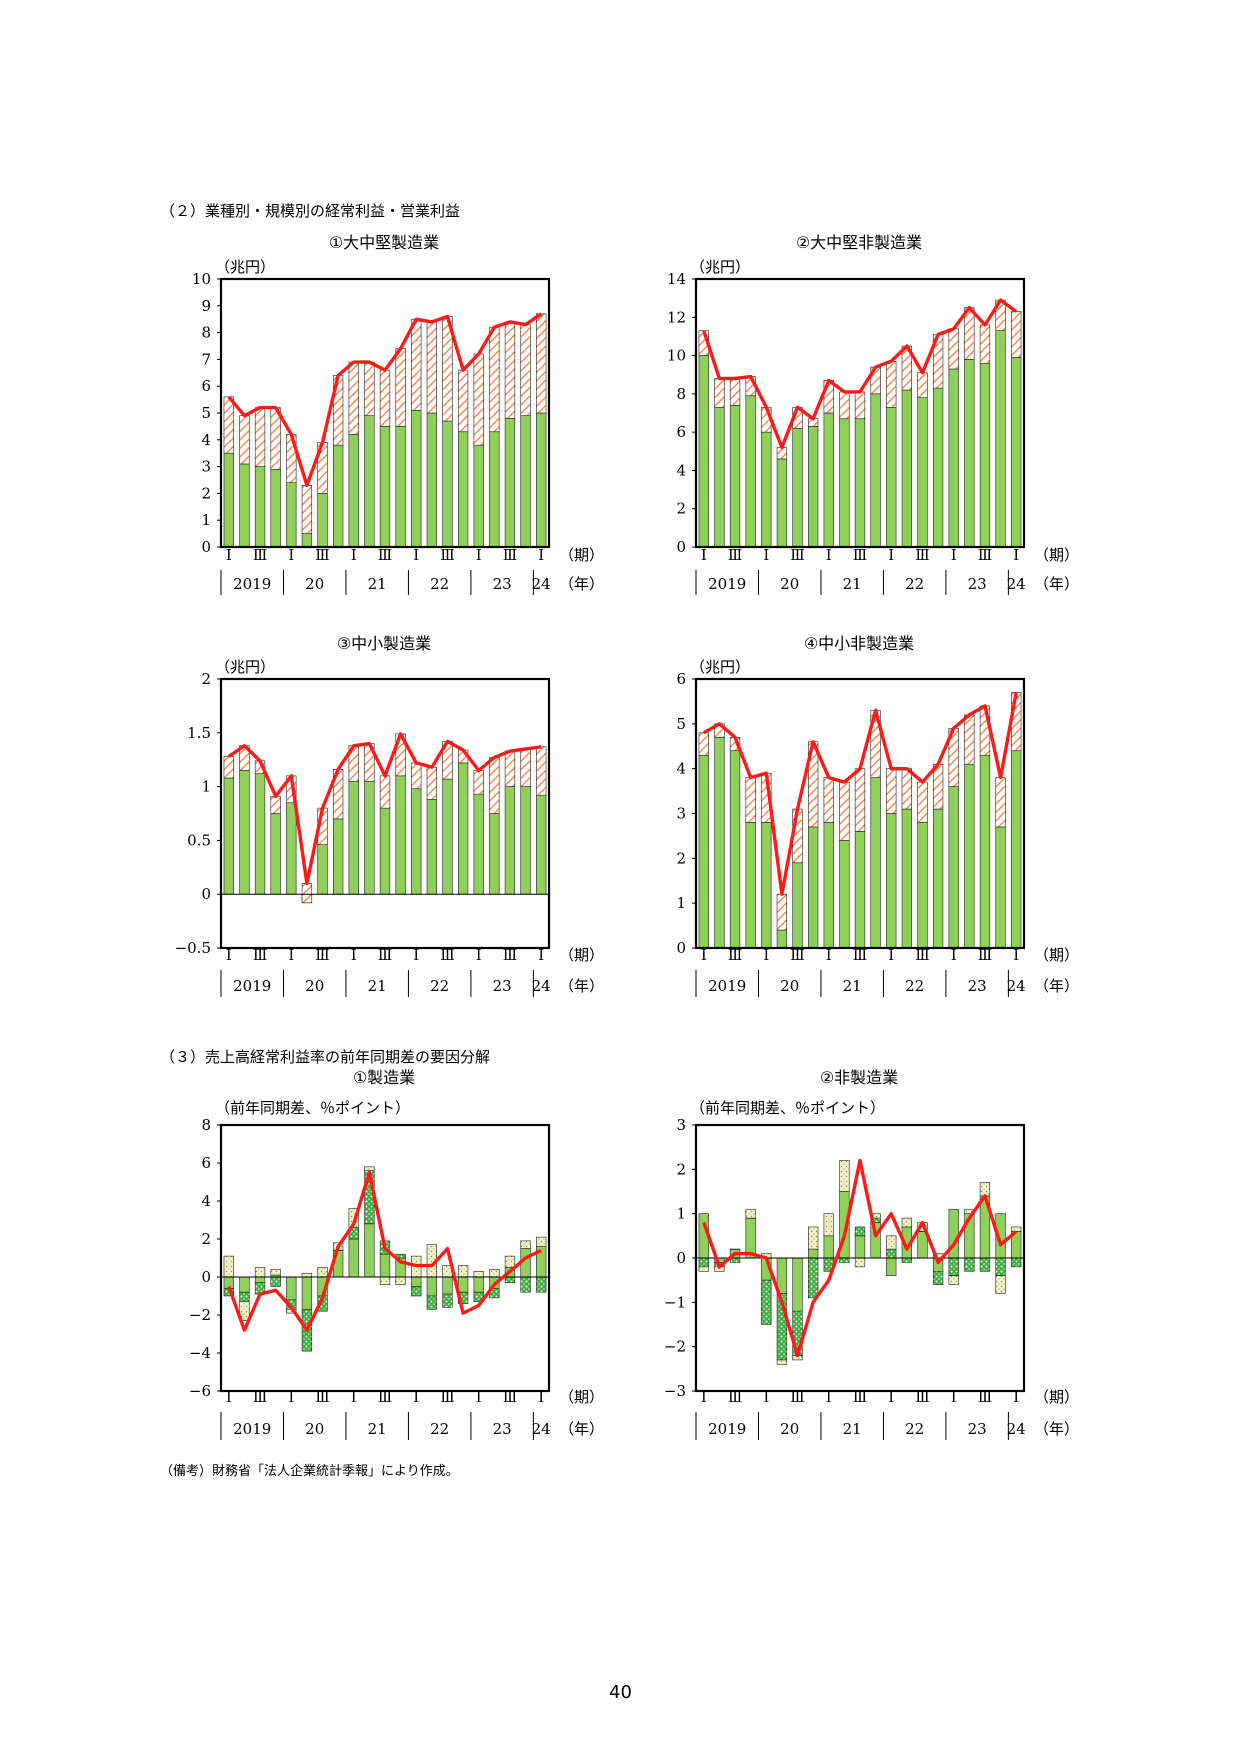 The width and height of the screenshot is (1241, 1755). I want to click on y-tick-label: 2, so click(681, 509).